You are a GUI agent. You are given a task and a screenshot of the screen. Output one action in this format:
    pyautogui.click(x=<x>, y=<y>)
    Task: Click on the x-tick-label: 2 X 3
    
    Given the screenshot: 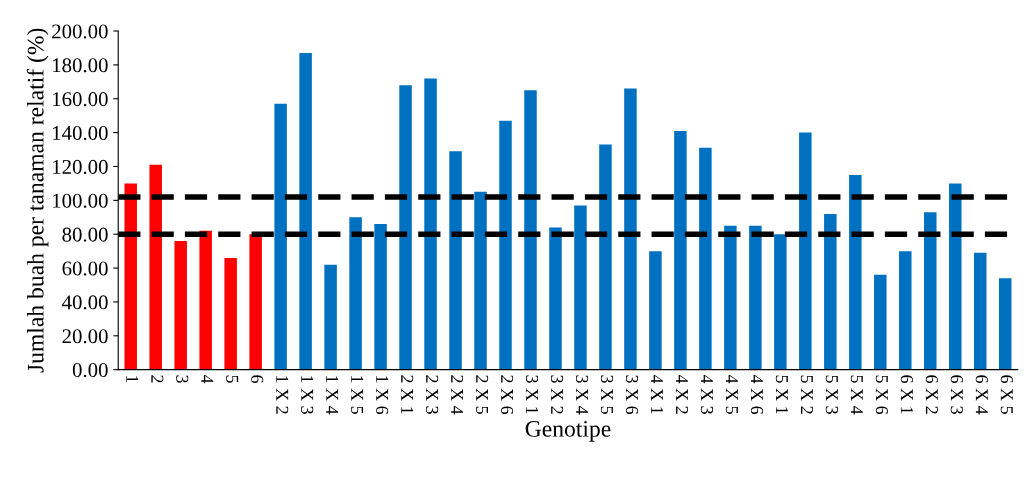 What is the action you would take?
    pyautogui.click(x=432, y=394)
    